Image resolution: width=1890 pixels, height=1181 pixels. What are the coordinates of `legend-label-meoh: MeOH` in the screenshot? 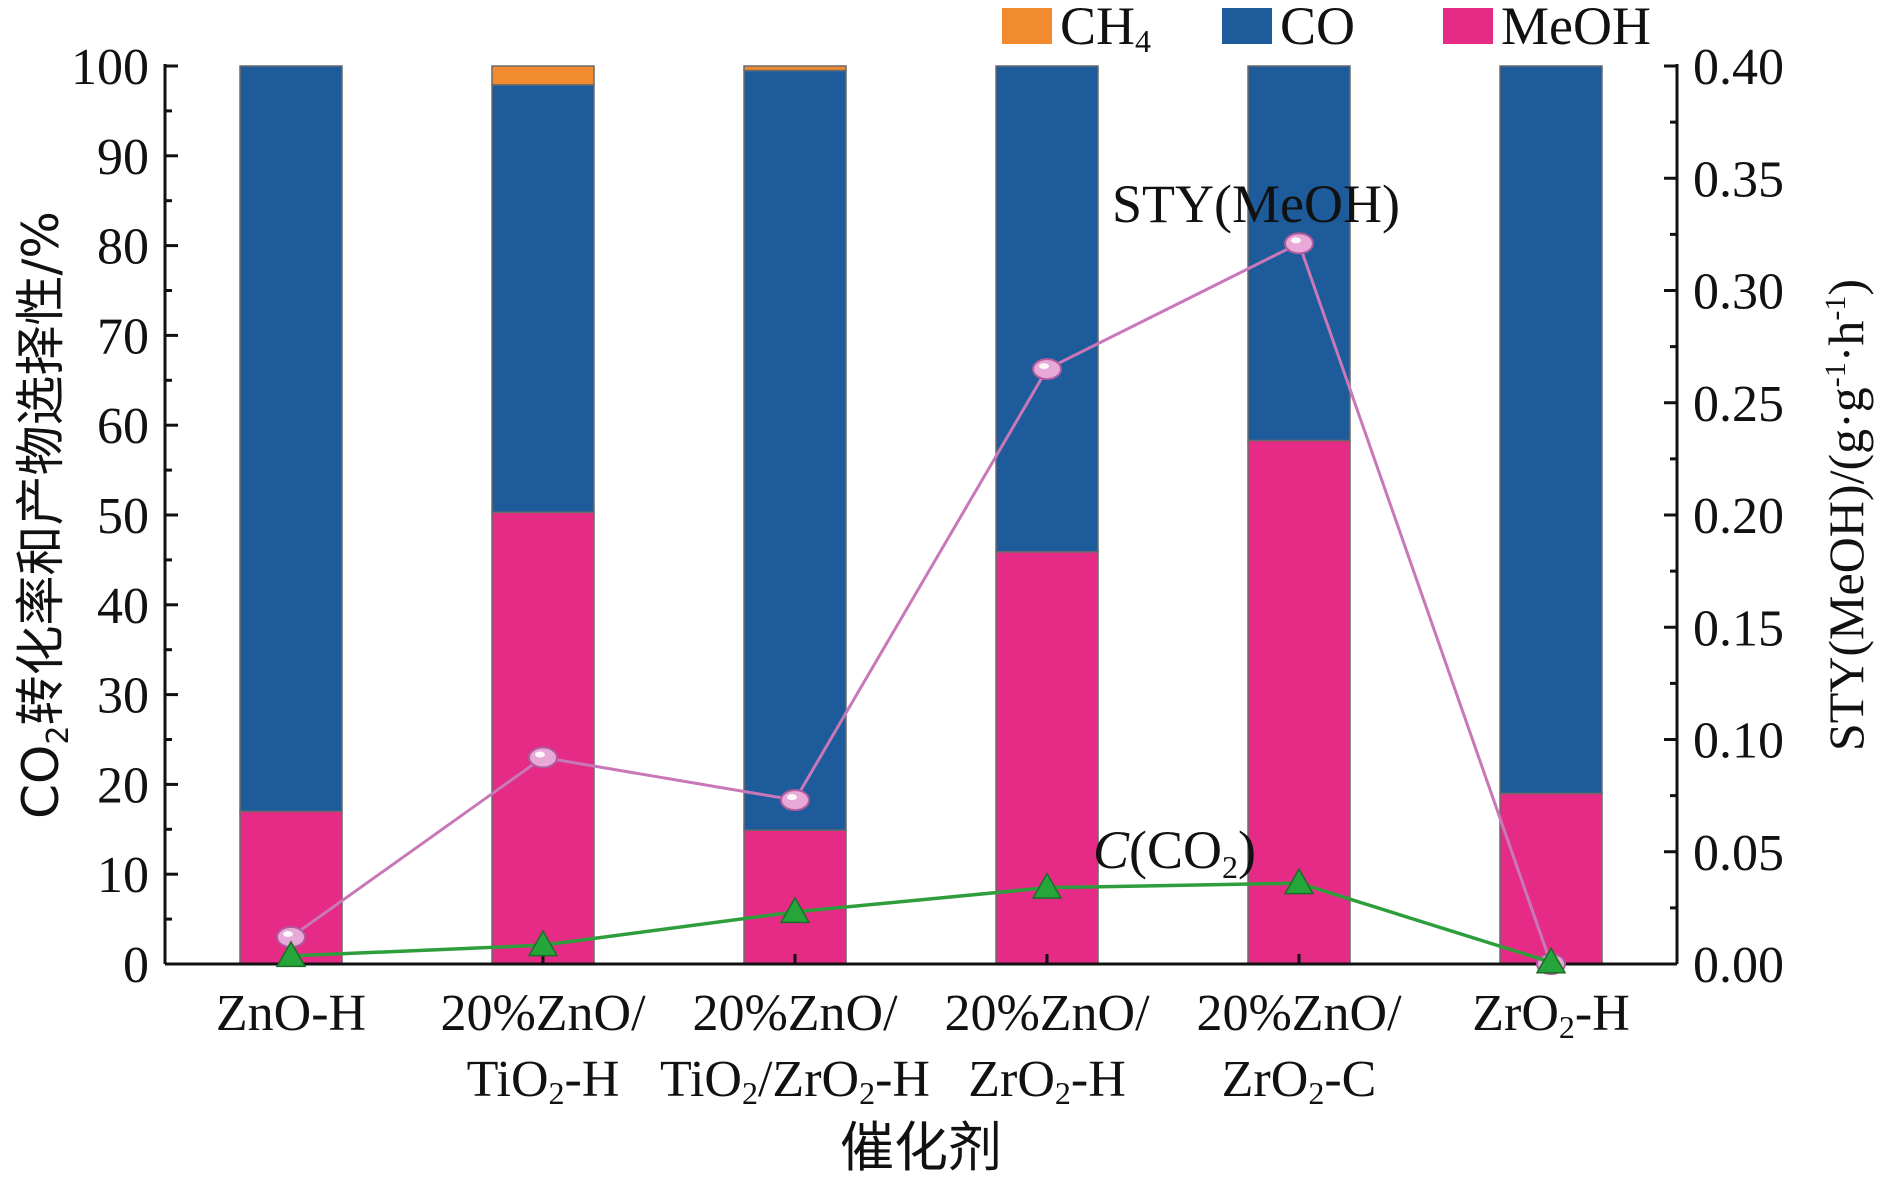 It's located at (1576, 28).